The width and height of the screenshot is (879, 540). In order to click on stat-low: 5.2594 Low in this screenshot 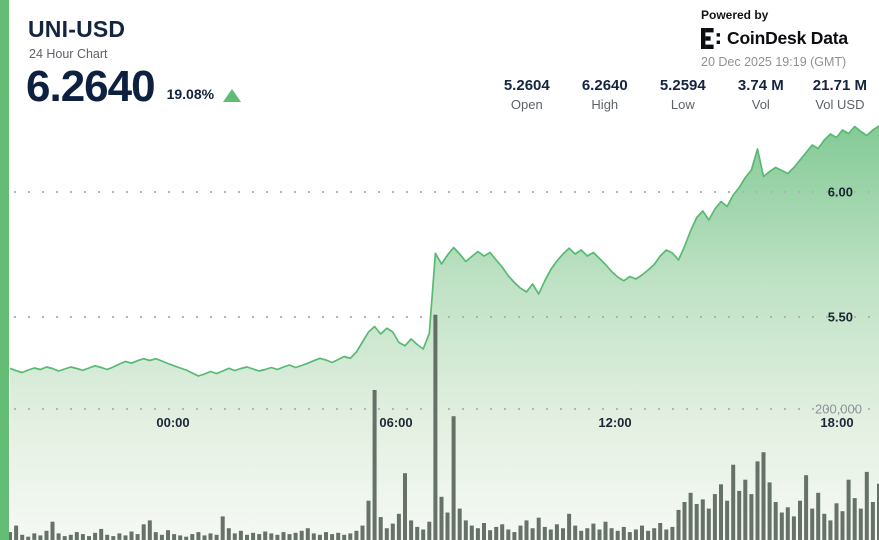, I will do `click(683, 94)`.